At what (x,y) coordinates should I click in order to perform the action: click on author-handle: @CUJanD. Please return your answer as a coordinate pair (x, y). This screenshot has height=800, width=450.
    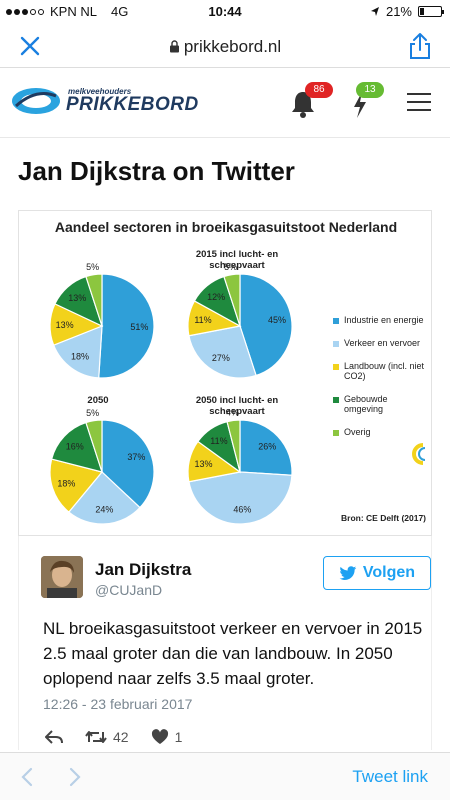
    Looking at the image, I should click on (129, 590).